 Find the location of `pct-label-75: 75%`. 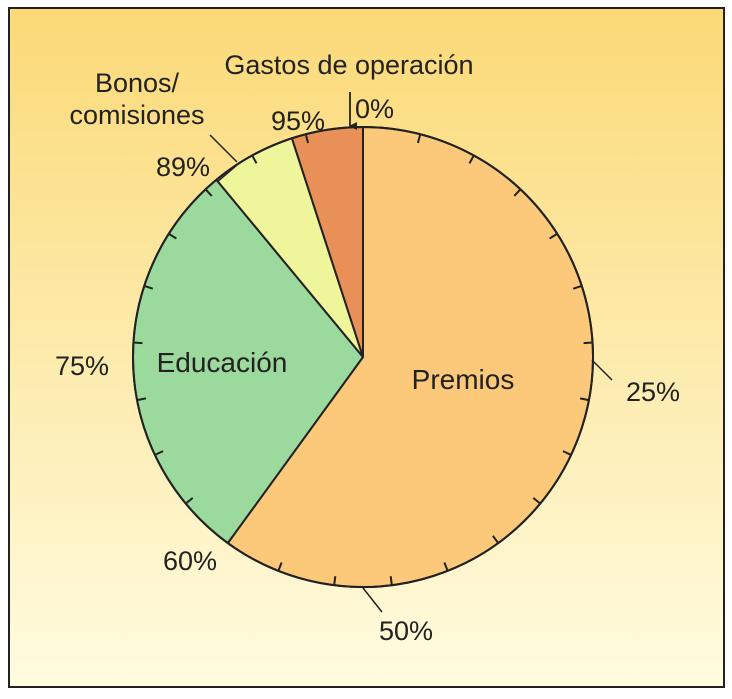

pct-label-75: 75% is located at coordinates (82, 366).